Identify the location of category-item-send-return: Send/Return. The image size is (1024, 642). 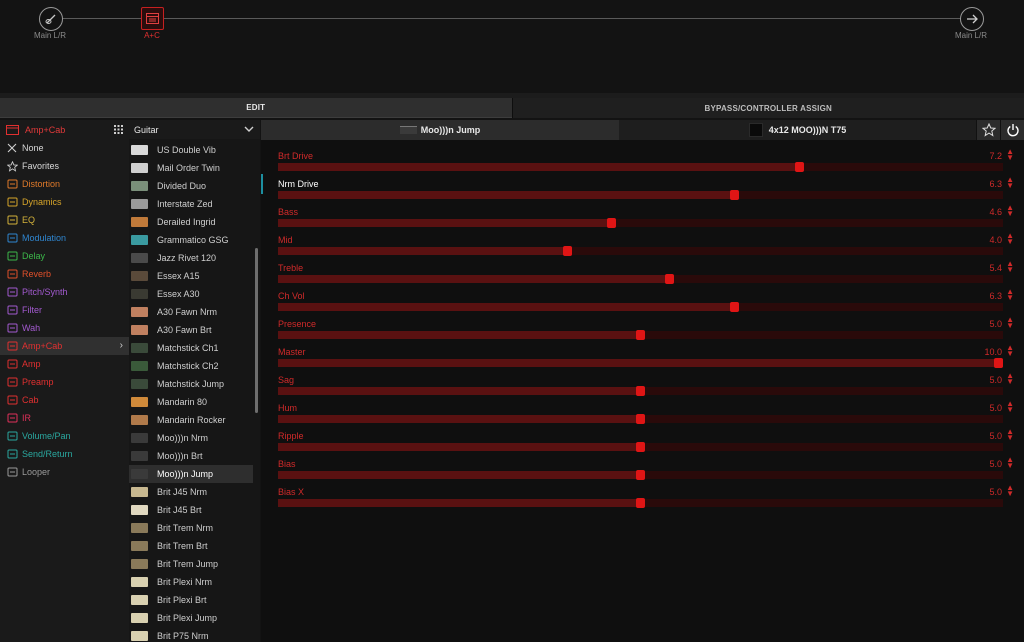
(64, 454).